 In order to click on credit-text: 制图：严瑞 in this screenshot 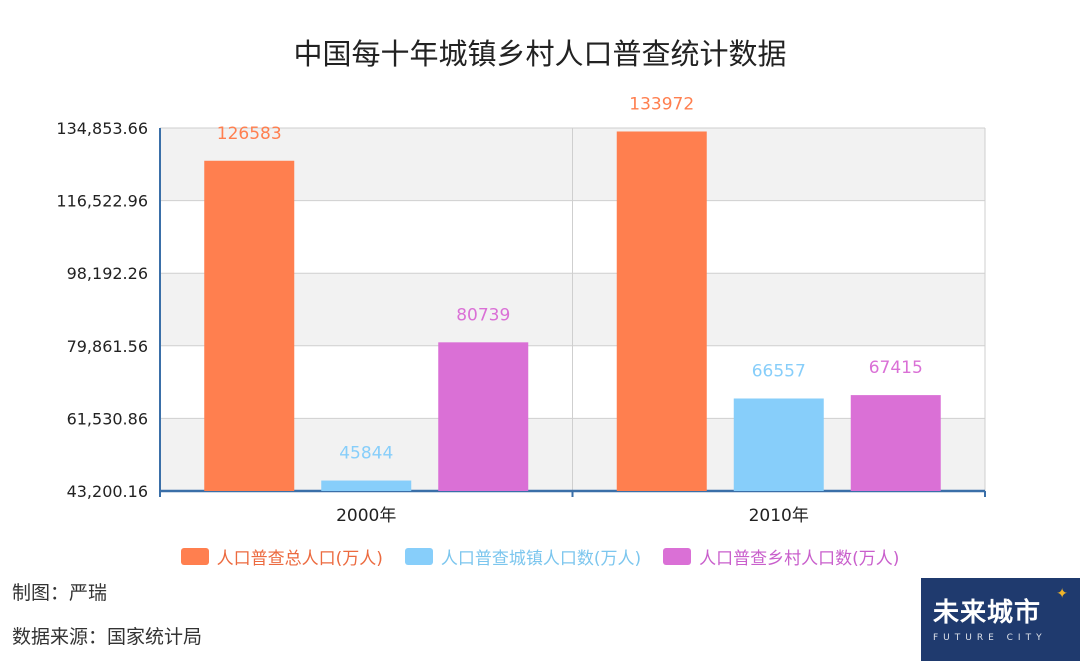, I will do `click(60, 593)`.